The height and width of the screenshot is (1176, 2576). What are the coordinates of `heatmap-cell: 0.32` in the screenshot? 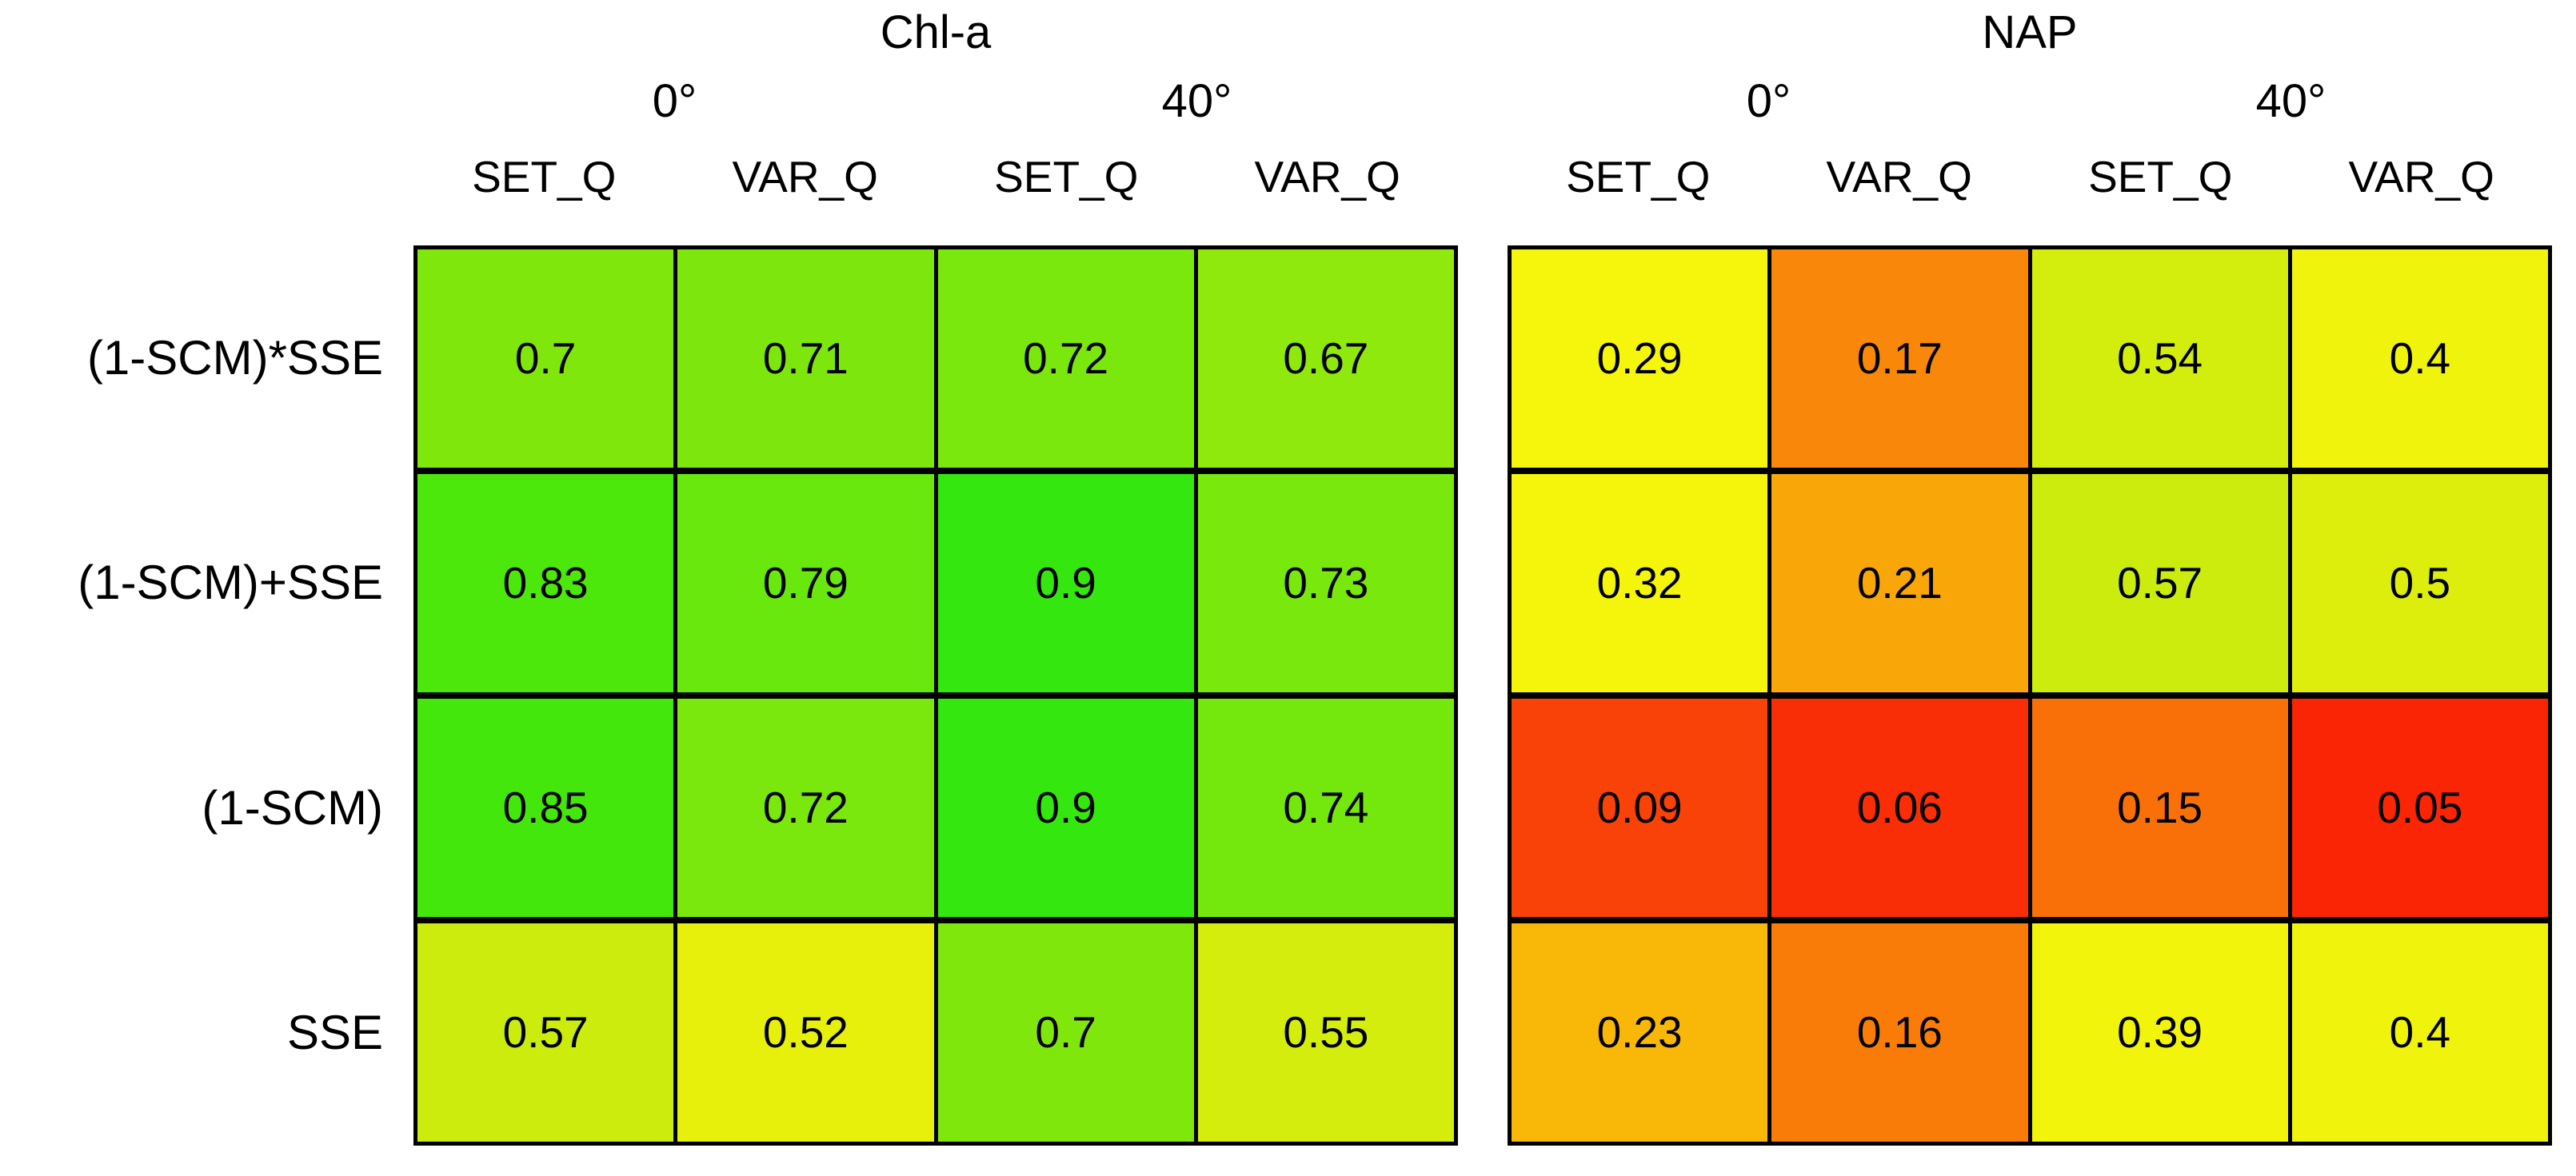 It's located at (1640, 583).